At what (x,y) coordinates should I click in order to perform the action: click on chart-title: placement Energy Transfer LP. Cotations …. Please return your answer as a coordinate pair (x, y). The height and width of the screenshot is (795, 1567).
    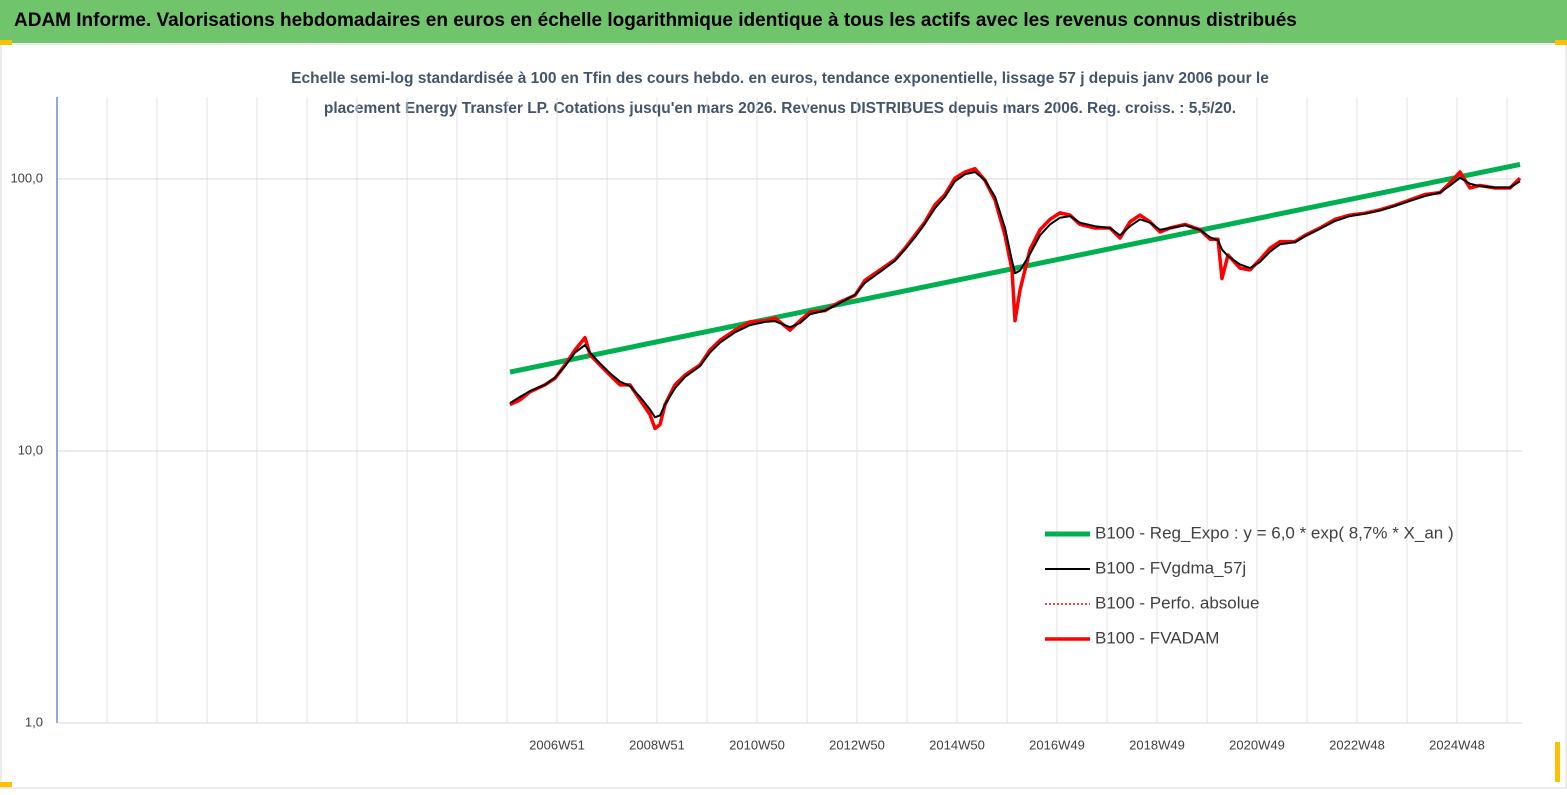
    Looking at the image, I should click on (780, 108).